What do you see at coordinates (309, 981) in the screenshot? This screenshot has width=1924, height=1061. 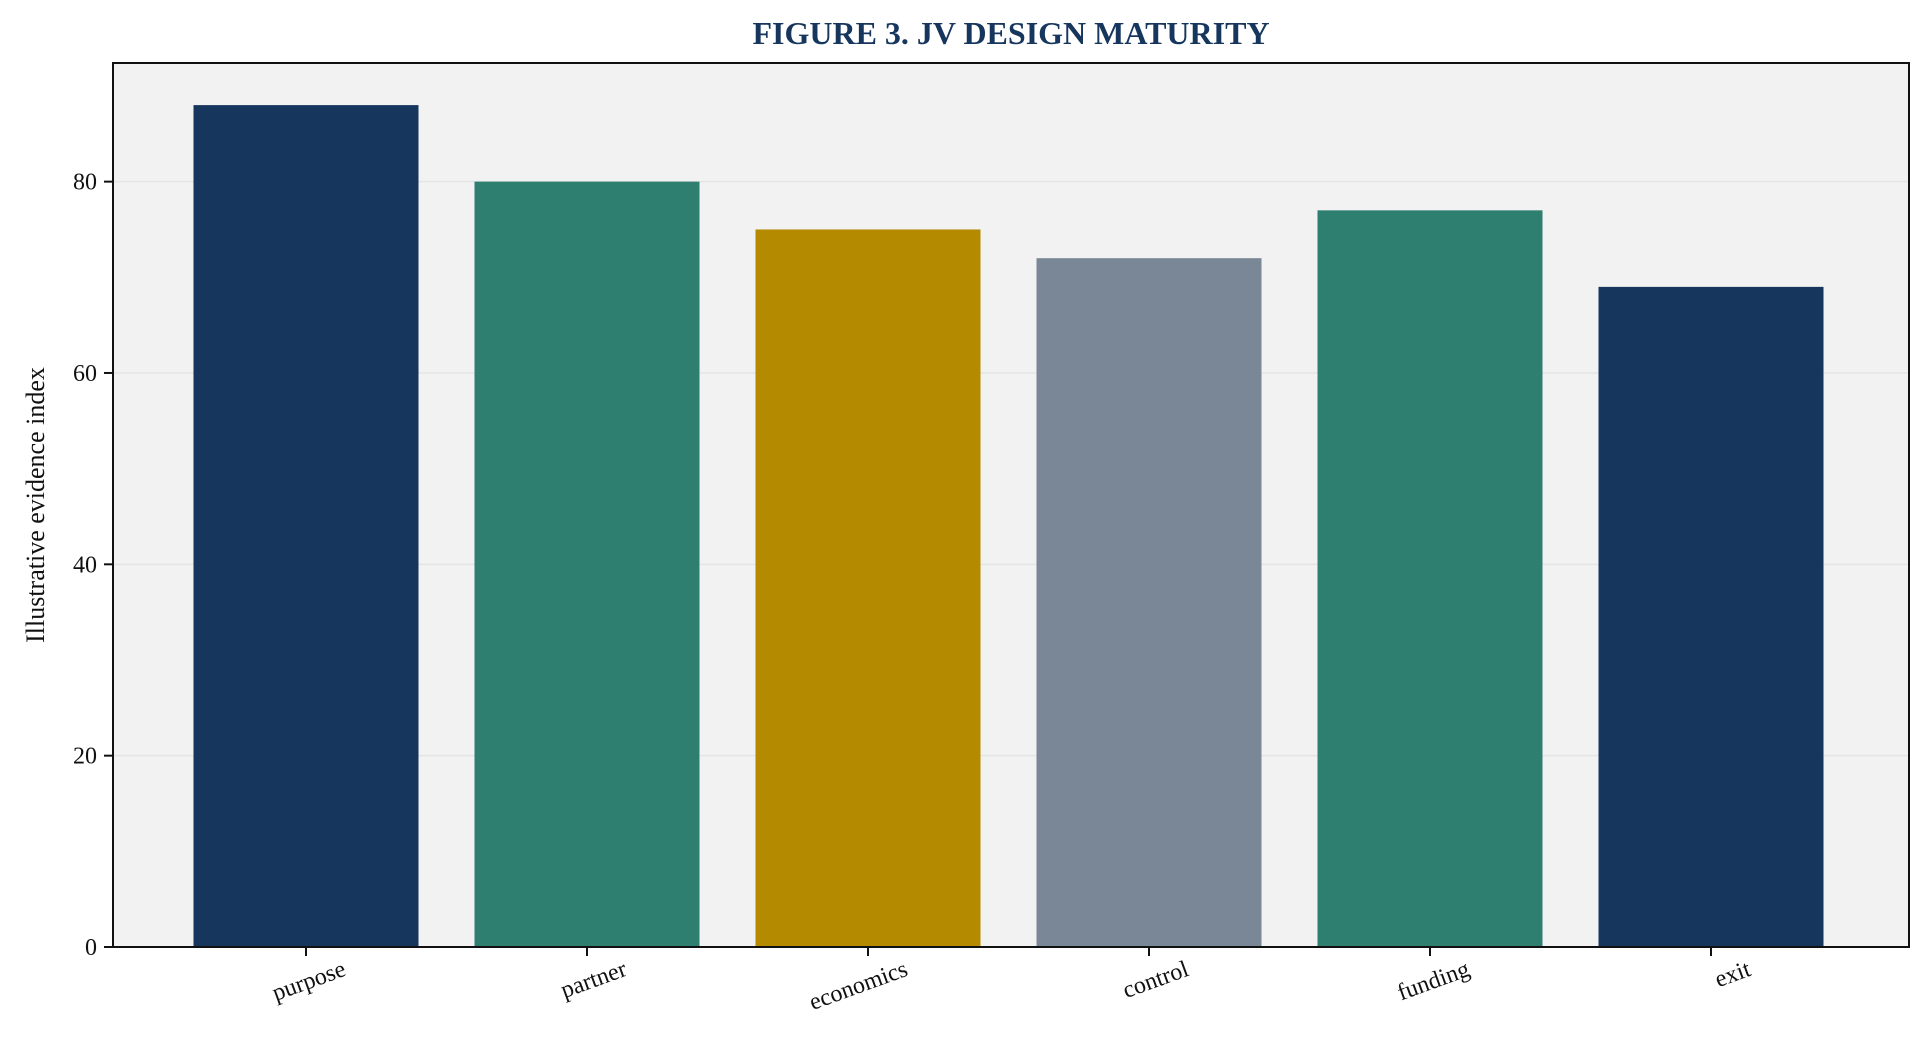 I see `x-tick-label-purpose: purpose` at bounding box center [309, 981].